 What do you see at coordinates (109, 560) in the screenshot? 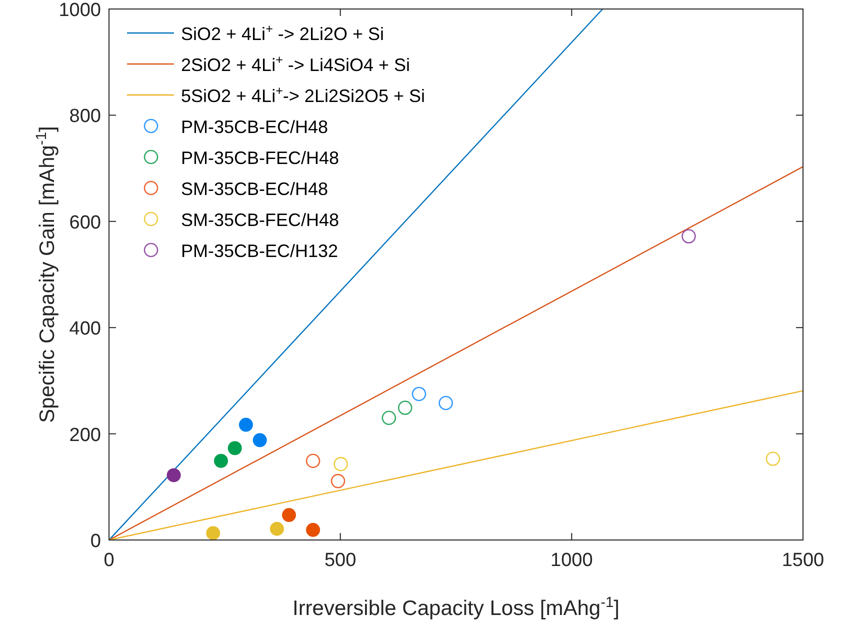
I see `x-tick-label: 0` at bounding box center [109, 560].